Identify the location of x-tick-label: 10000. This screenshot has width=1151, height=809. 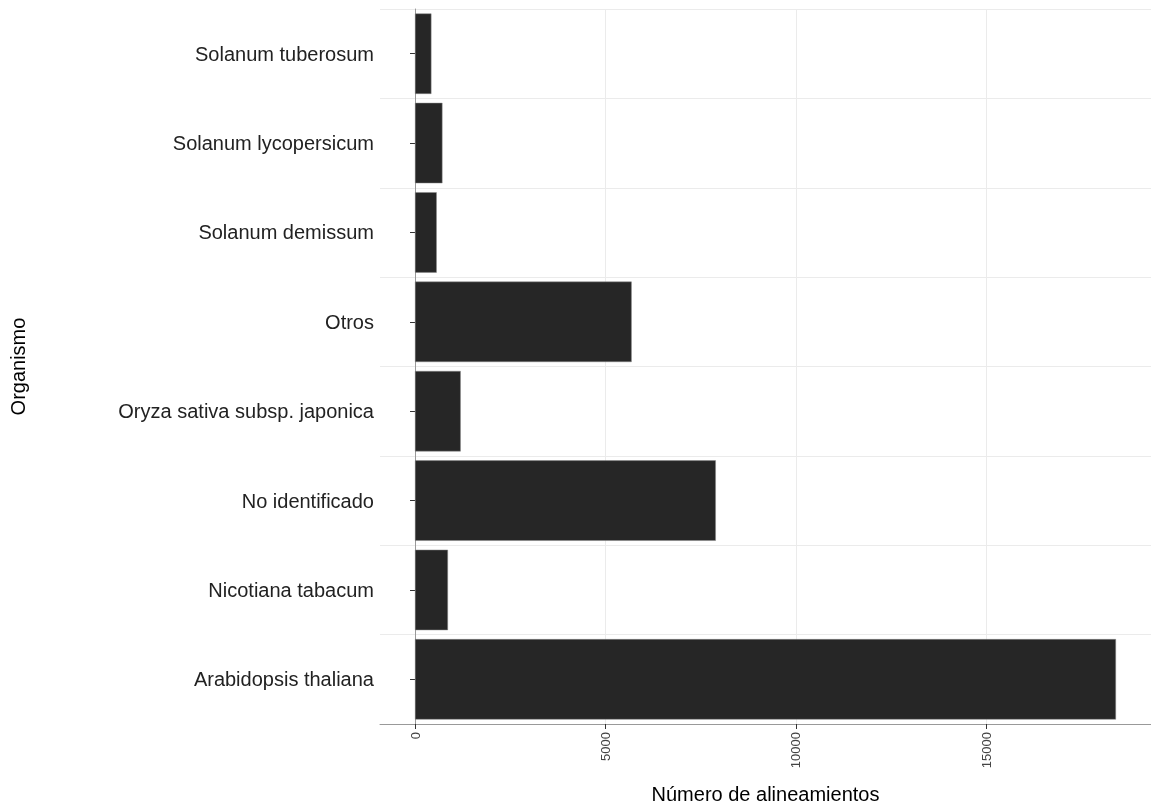
(796, 750).